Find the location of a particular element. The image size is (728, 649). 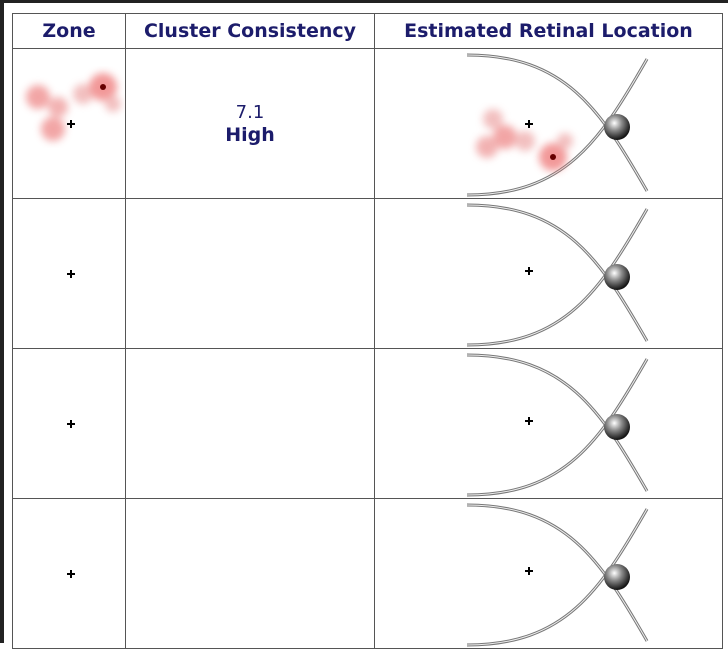

header-cell: Zone is located at coordinates (69, 31).